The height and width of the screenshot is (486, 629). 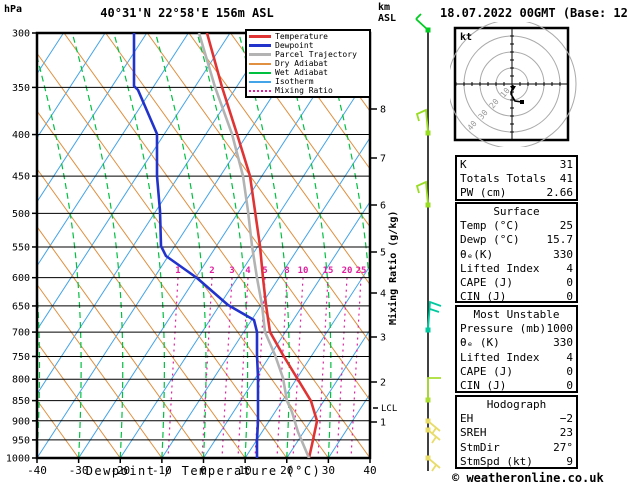 What do you see at coordinates (516, 193) in the screenshot?
I see `table-row: PW (cm) 2.66` at bounding box center [516, 193].